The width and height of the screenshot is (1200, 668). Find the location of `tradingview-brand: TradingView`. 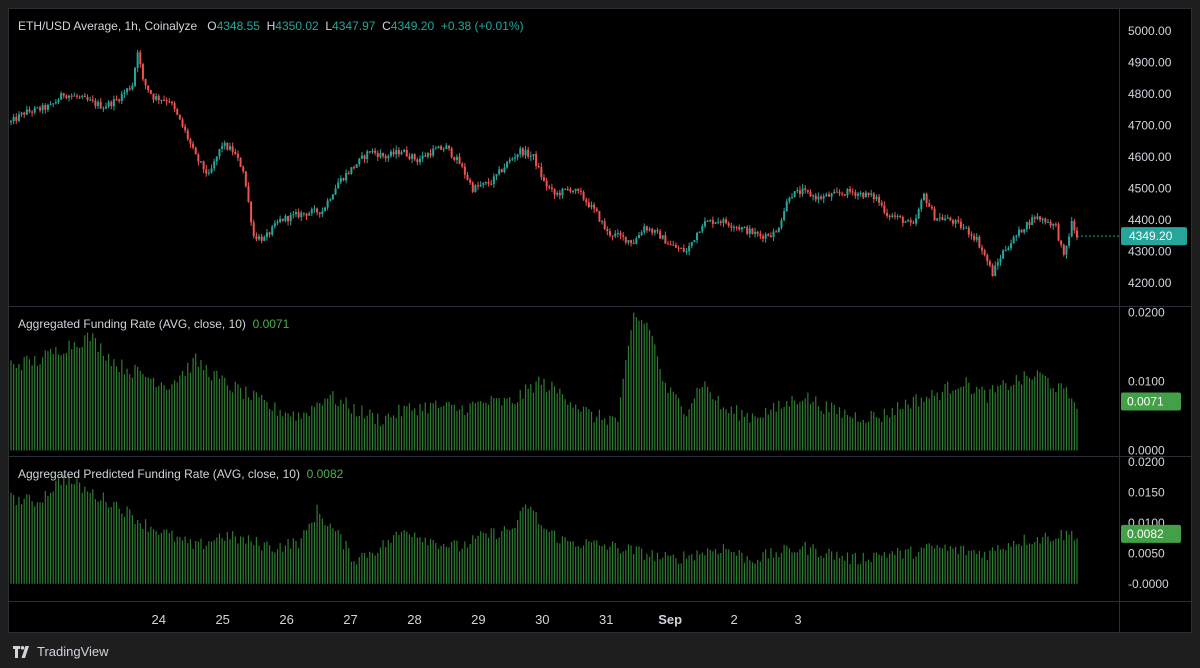

tradingview-brand: TradingView is located at coordinates (61, 651).